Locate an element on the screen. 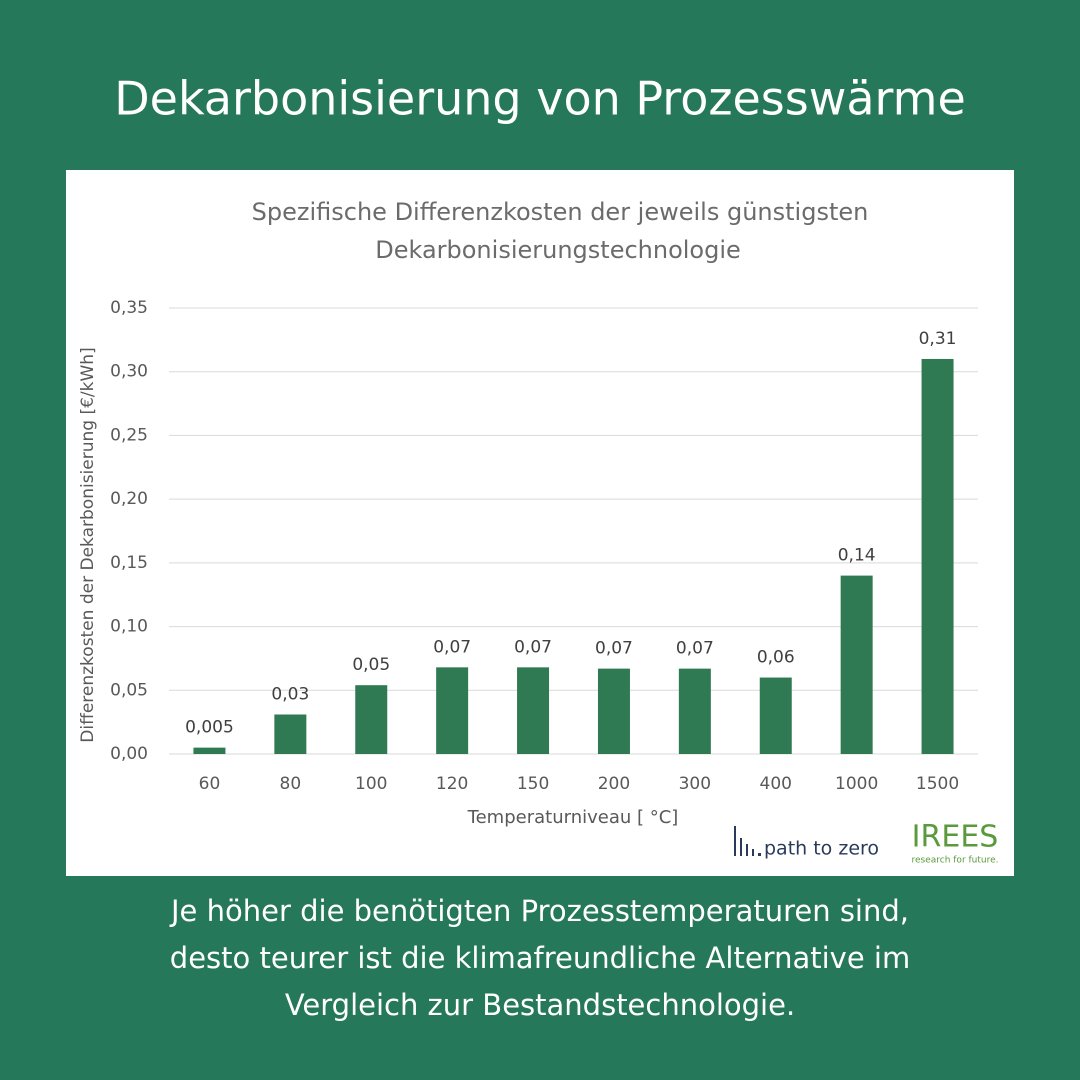 The height and width of the screenshot is (1080, 1080). x-tick-label: 400 is located at coordinates (776, 784).